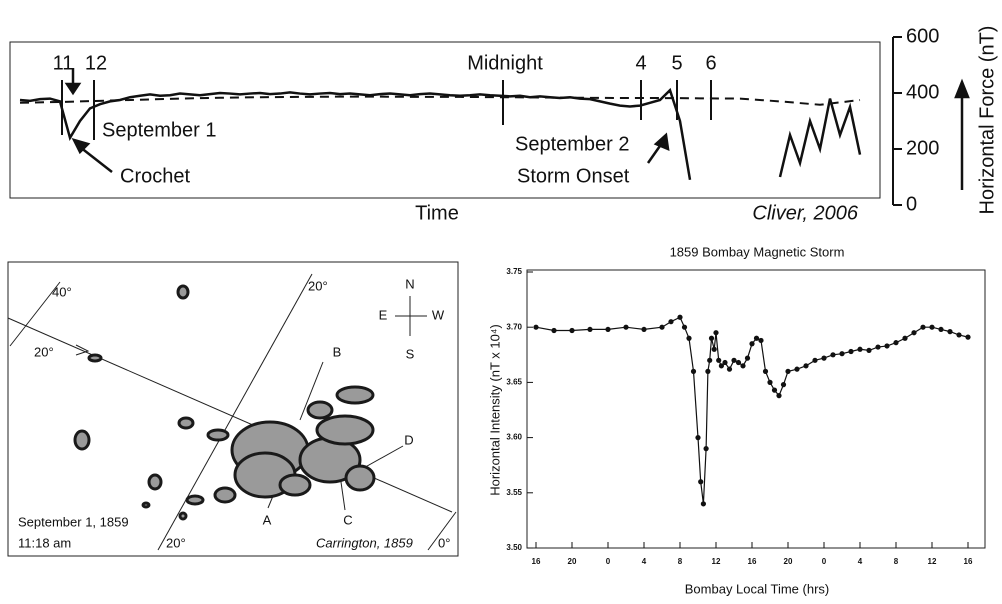 This screenshot has width=1002, height=604. What do you see at coordinates (922, 36) in the screenshot?
I see `y-tick-label: 600` at bounding box center [922, 36].